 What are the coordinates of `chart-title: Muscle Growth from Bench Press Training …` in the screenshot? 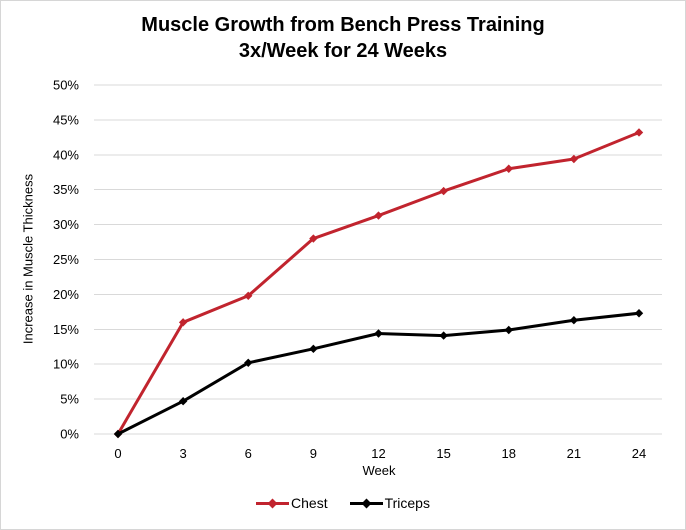 It's located at (343, 38).